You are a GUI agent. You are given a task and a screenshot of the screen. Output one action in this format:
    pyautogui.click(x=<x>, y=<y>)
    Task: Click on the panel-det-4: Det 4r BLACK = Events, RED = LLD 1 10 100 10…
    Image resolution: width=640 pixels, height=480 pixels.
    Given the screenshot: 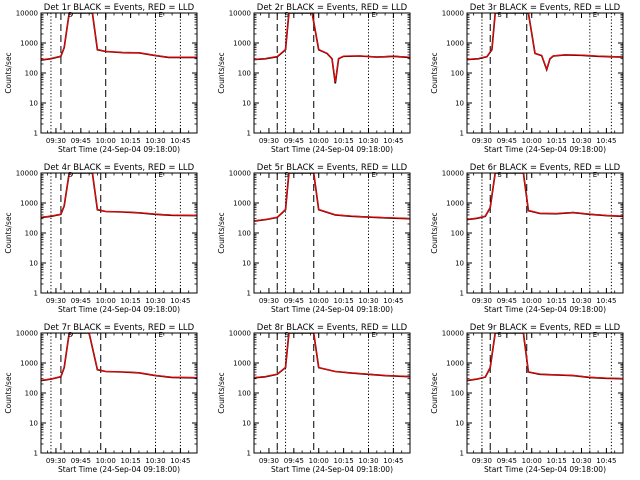 What is the action you would take?
    pyautogui.click(x=101, y=238)
    